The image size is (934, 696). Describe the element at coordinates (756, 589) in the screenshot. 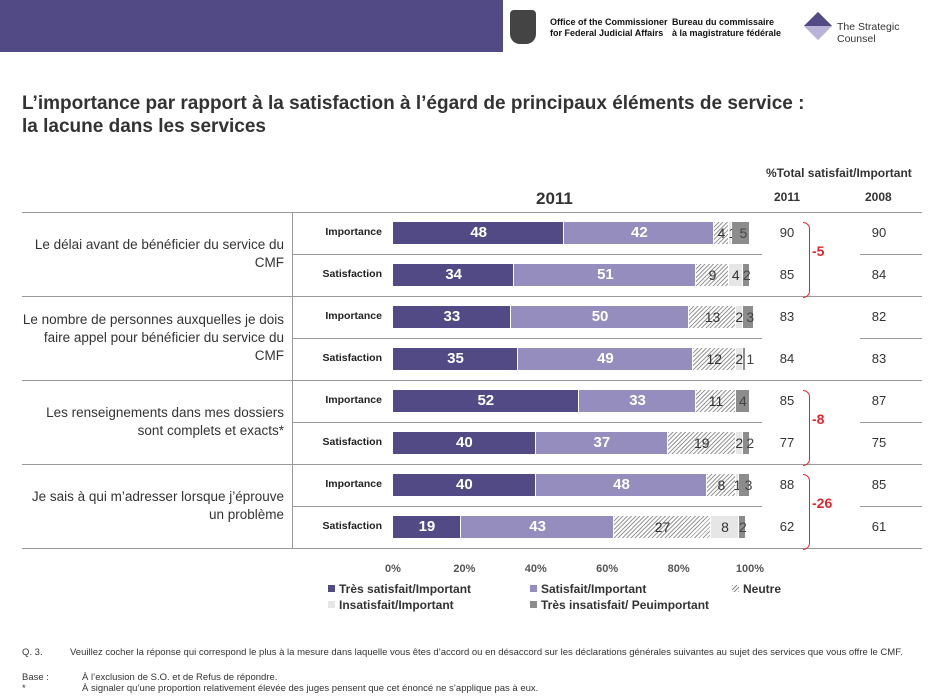

I see `legend-neutre: Neutre` at that location.